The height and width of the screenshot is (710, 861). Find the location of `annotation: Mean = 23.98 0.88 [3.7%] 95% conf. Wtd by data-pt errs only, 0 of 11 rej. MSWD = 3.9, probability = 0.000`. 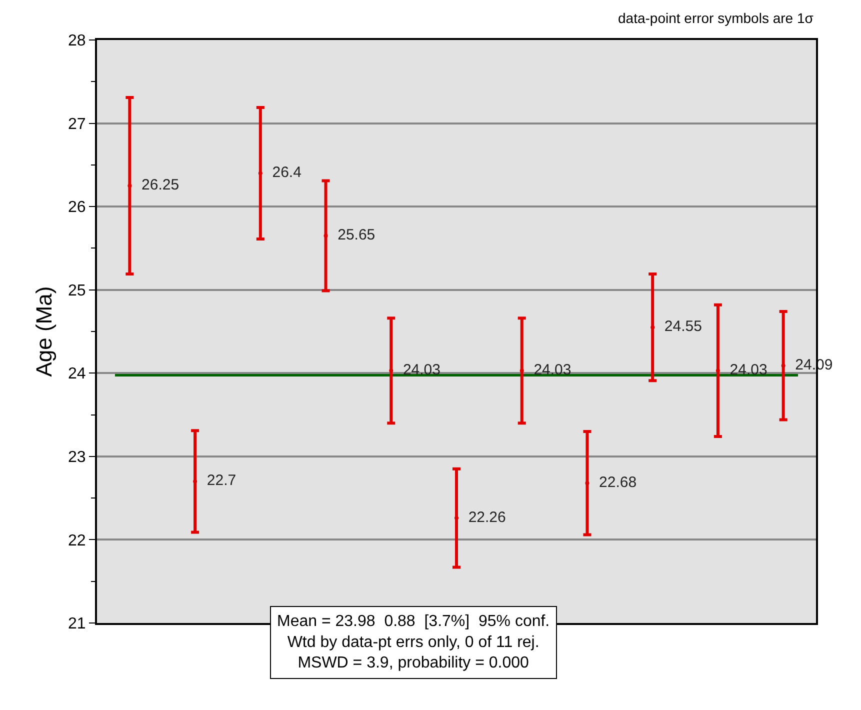

annotation: Mean = 23.98 0.88 [3.7%] 95% conf. Wtd by data-pt errs only, 0 of 11 rej. MSWD = 3.9, probability = 0.000 is located at coordinates (413, 642).